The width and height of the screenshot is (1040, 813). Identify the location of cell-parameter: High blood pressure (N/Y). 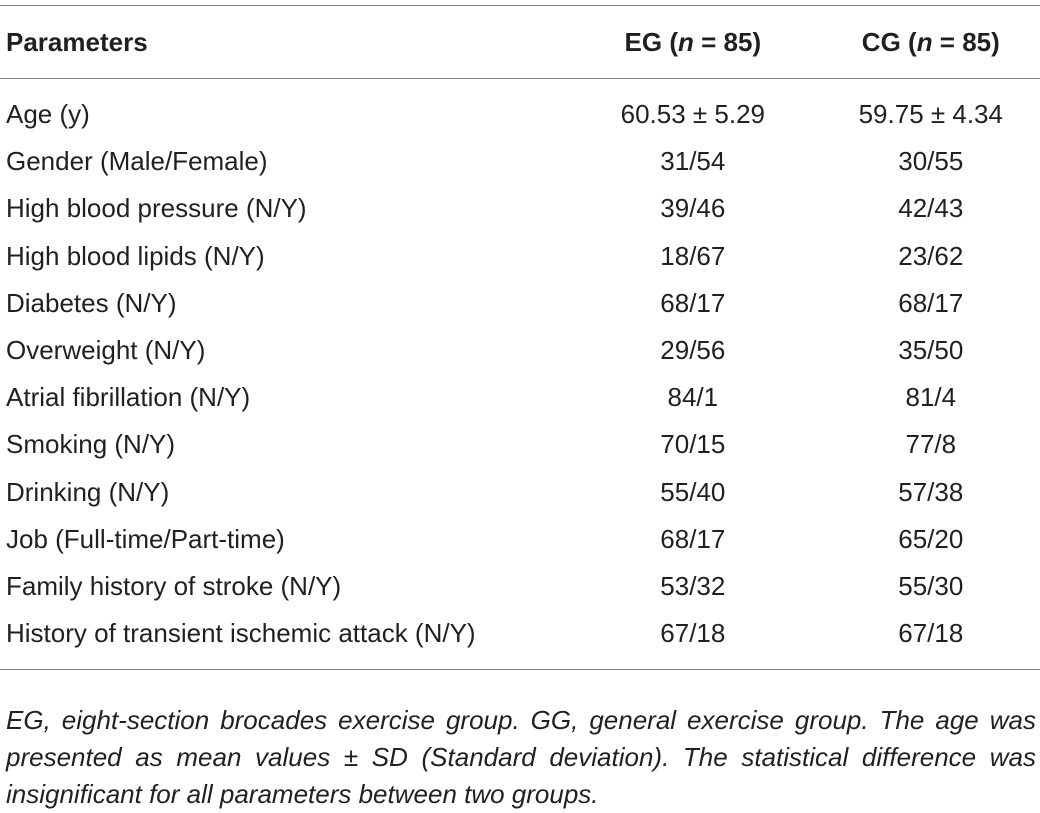
(156, 208).